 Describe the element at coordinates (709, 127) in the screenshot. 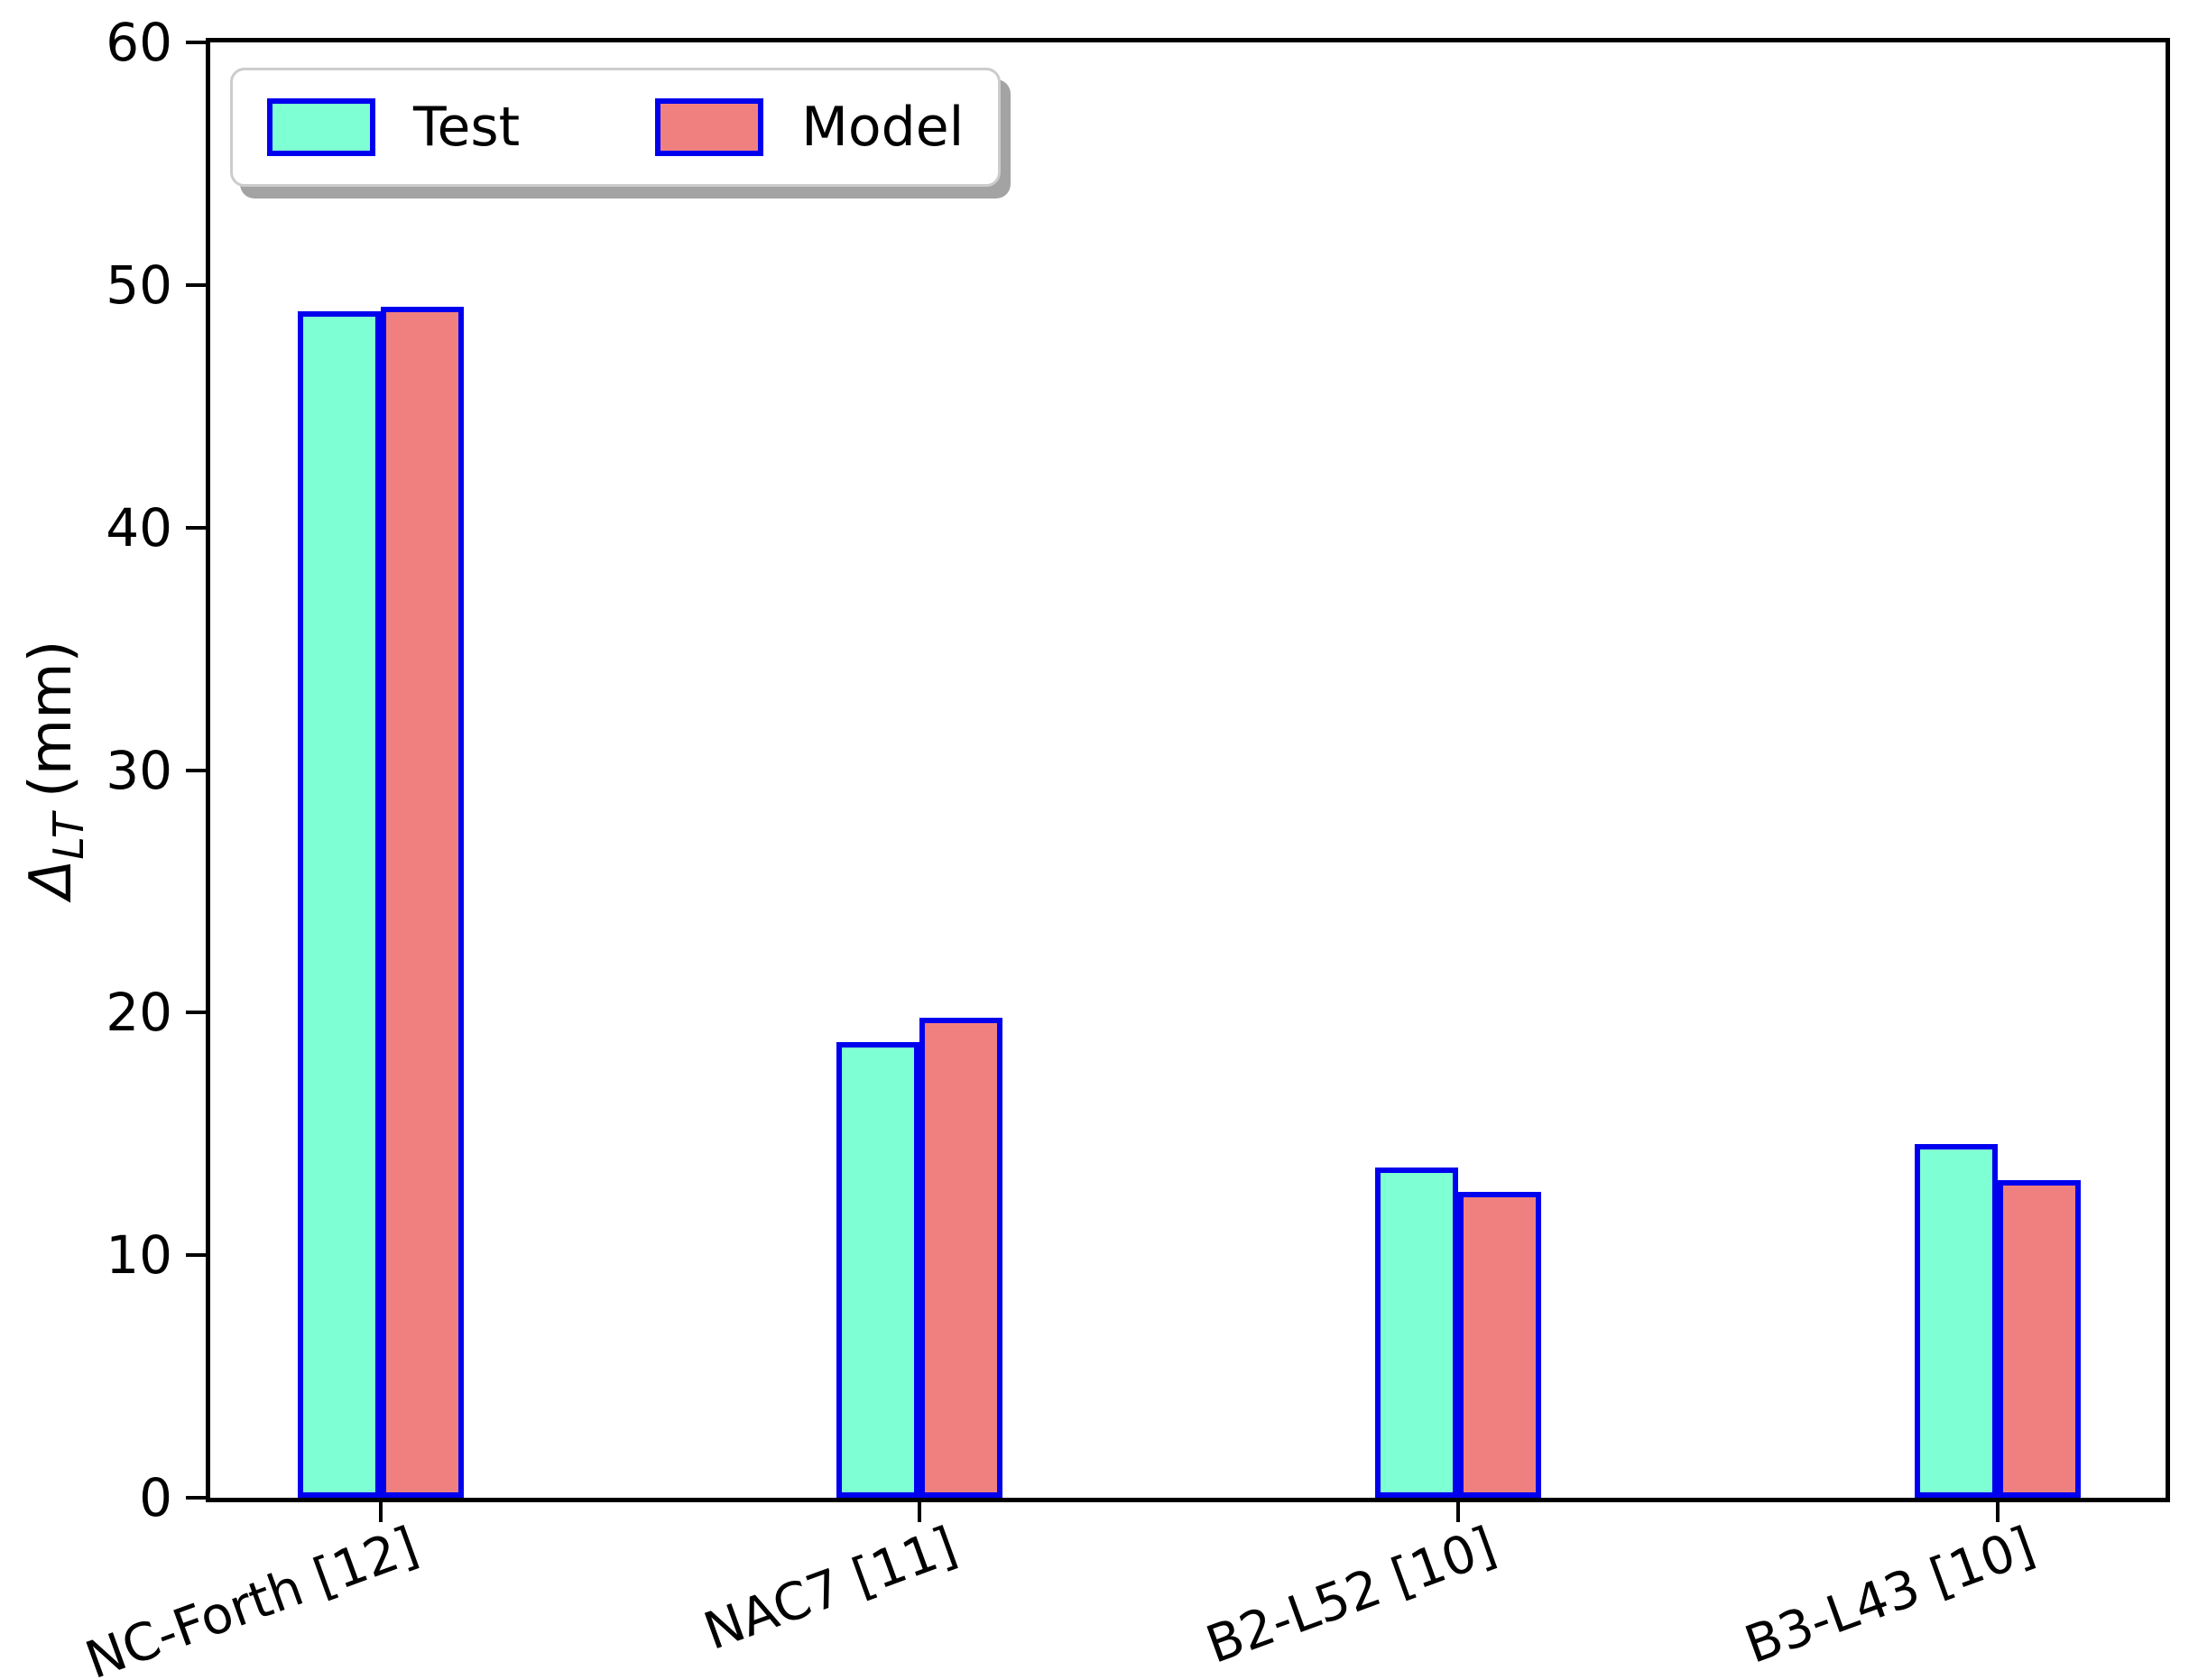

I see `model-swatch-icon` at that location.